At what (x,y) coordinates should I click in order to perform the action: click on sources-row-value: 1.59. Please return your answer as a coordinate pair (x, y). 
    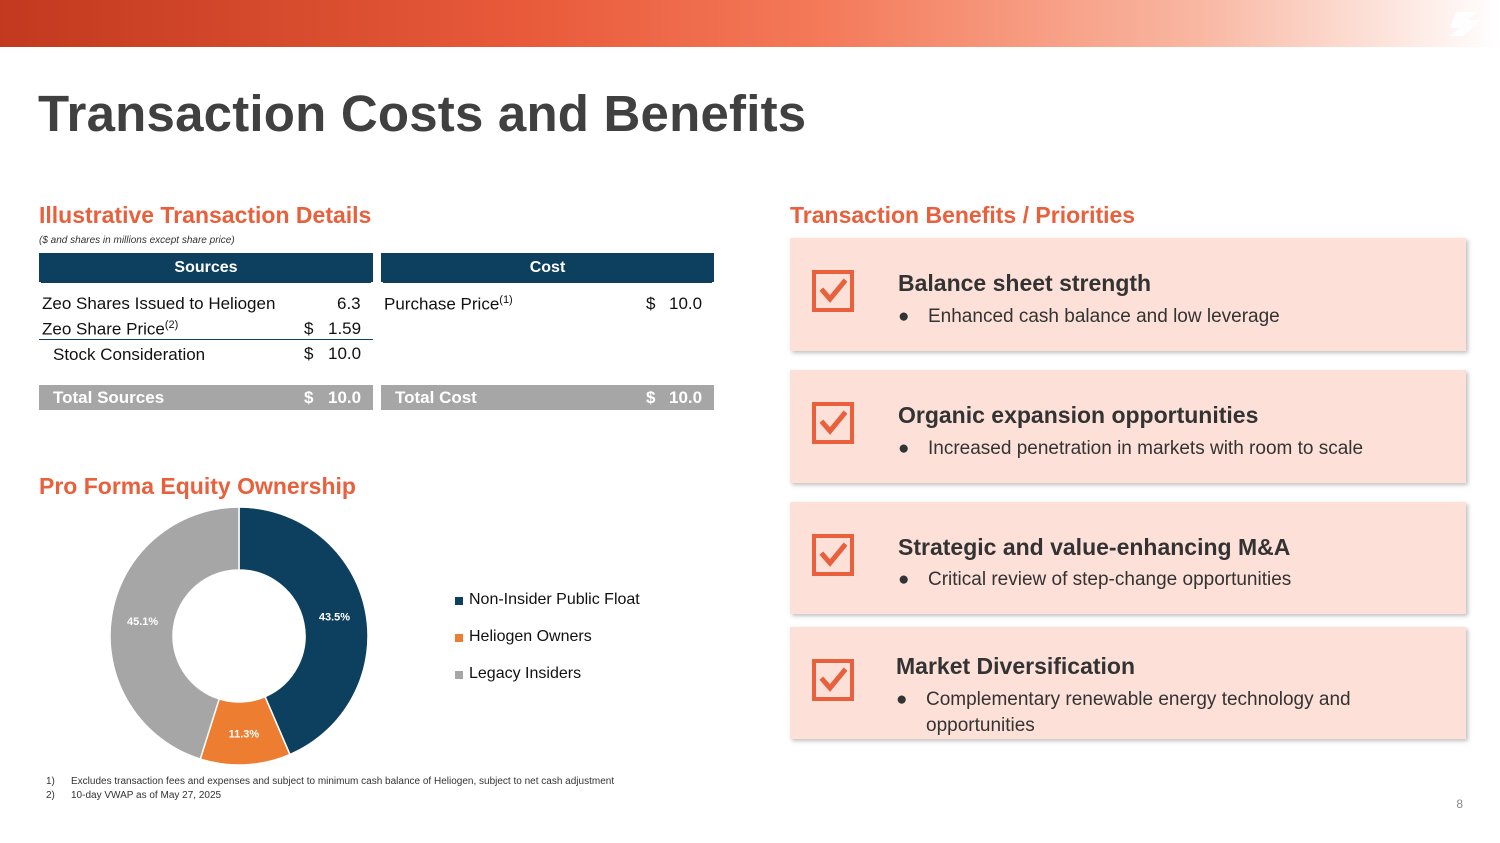
    Looking at the image, I should click on (345, 328).